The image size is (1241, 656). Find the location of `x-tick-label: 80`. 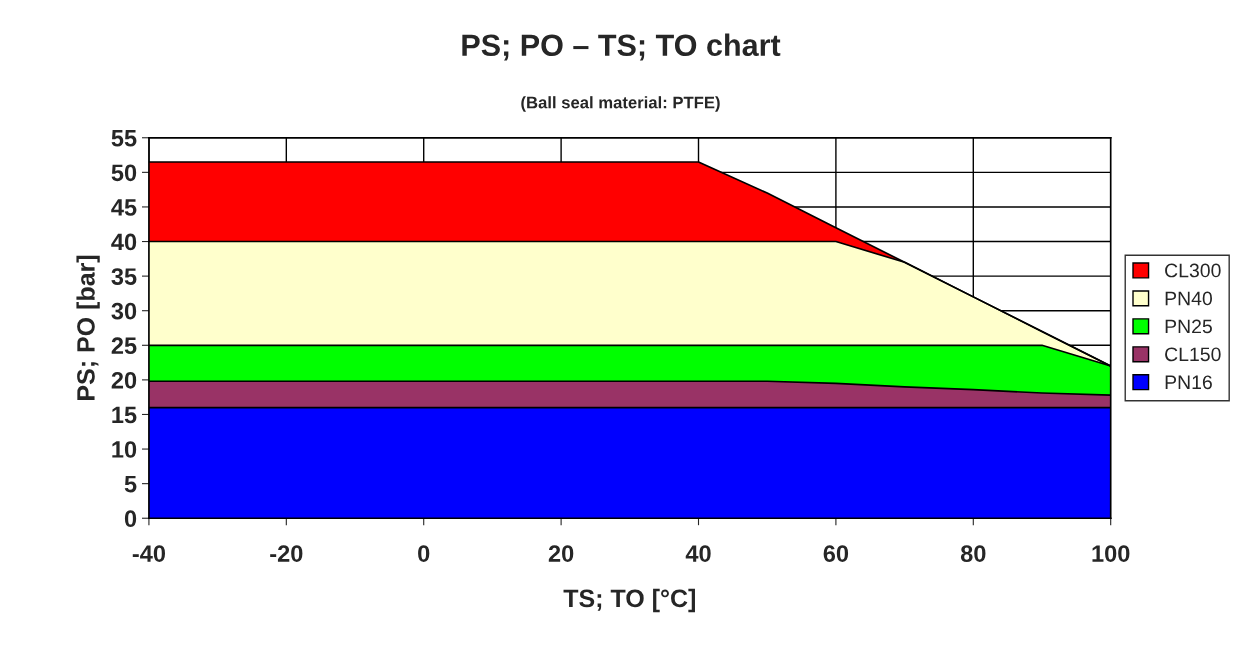

x-tick-label: 80 is located at coordinates (973, 553).